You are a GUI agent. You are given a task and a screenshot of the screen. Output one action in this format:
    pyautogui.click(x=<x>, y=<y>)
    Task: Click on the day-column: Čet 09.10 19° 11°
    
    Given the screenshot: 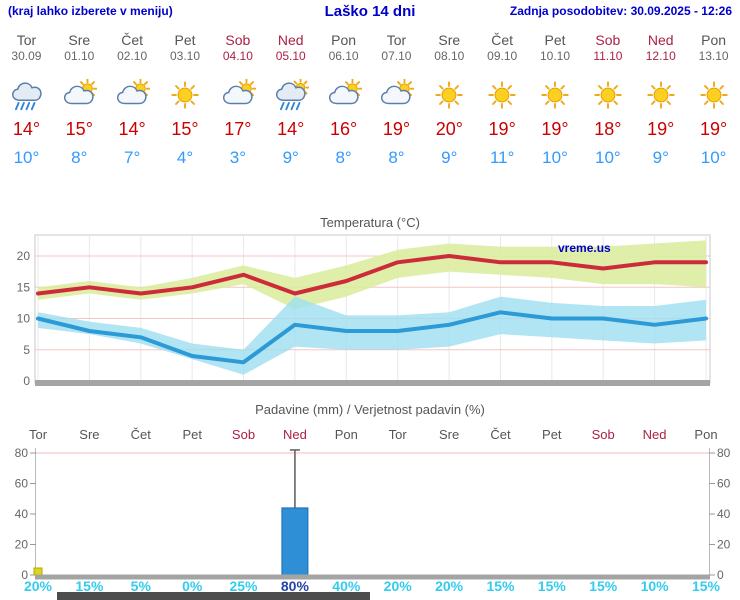 What is the action you would take?
    pyautogui.click(x=502, y=99)
    